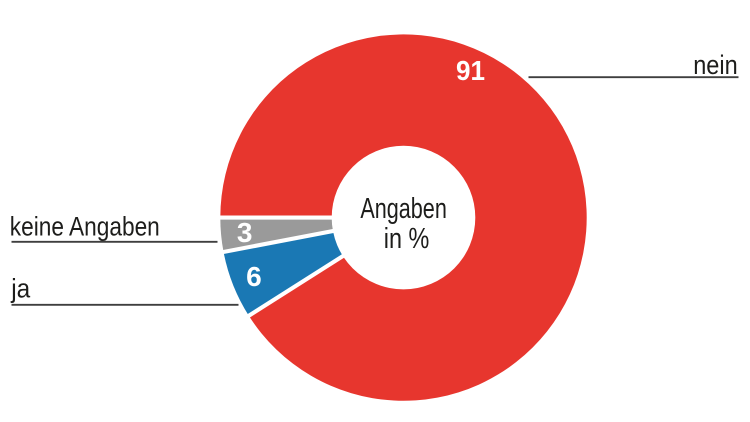 The image size is (750, 422). I want to click on svg-text: ja, so click(20, 289).